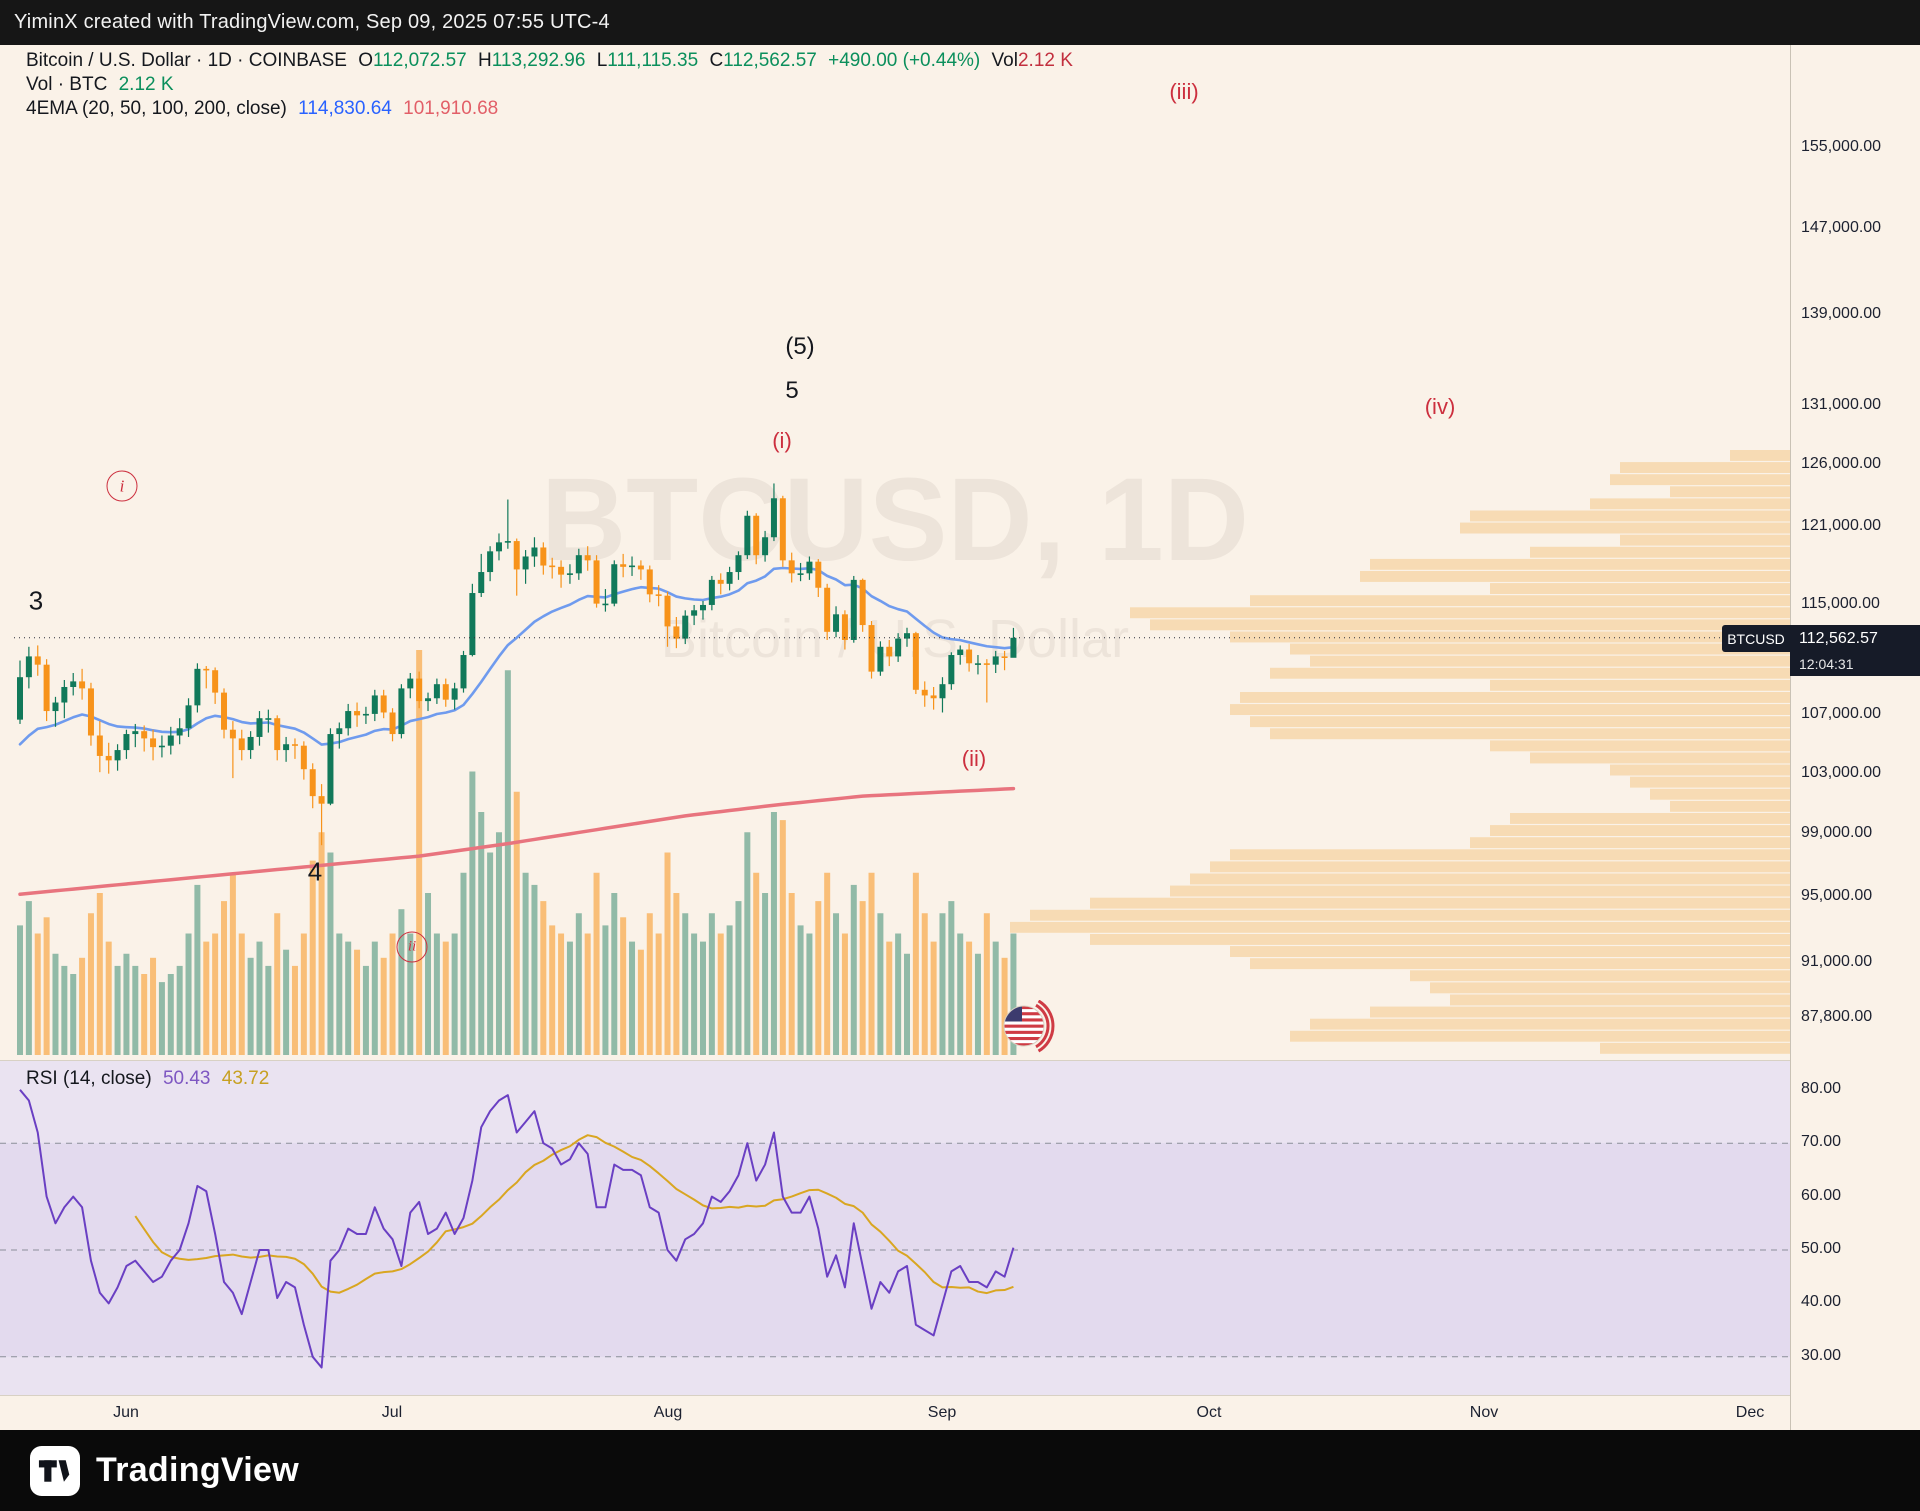 This screenshot has height=1511, width=1920. I want to click on change-value: +490.00 (+0.44%), so click(904, 60).